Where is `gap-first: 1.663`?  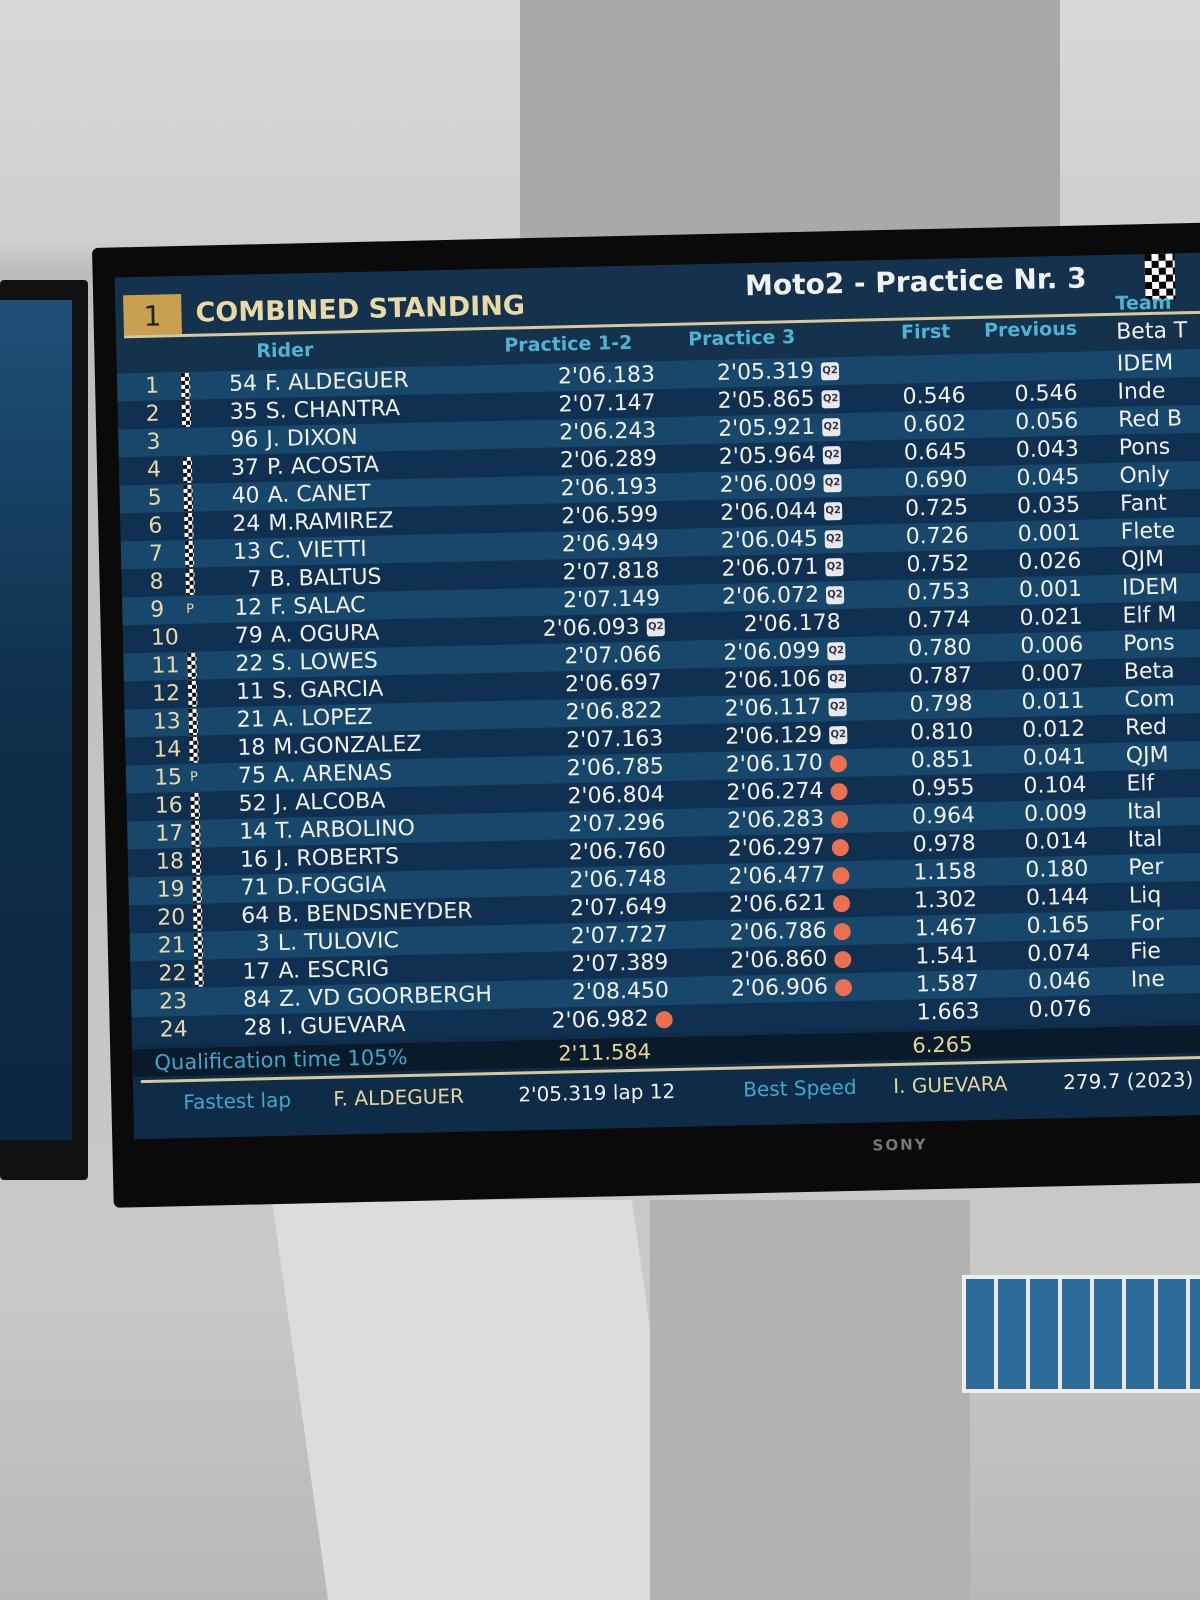
gap-first: 1.663 is located at coordinates (948, 1012).